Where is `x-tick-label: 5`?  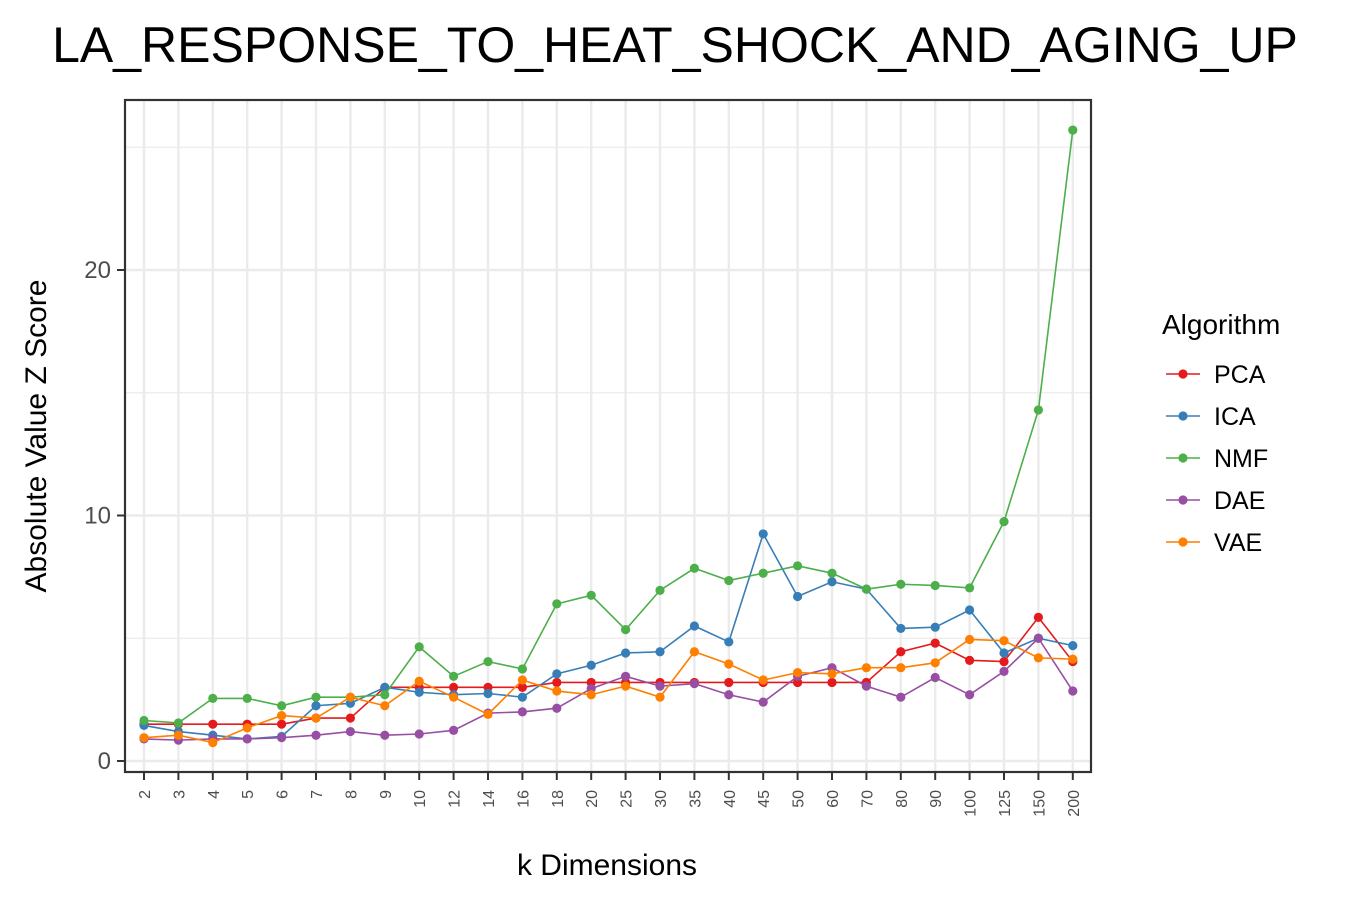 x-tick-label: 5 is located at coordinates (248, 794).